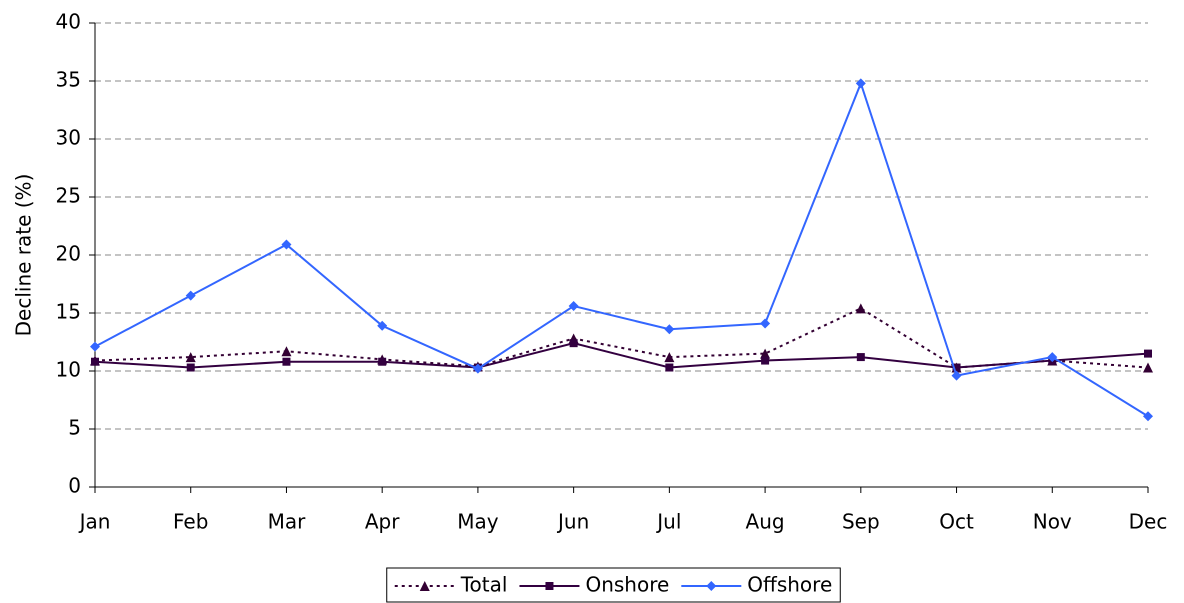 Image resolution: width=1184 pixels, height=603 pixels. Describe the element at coordinates (765, 522) in the screenshot. I see `x-tick-label: Aug` at that location.